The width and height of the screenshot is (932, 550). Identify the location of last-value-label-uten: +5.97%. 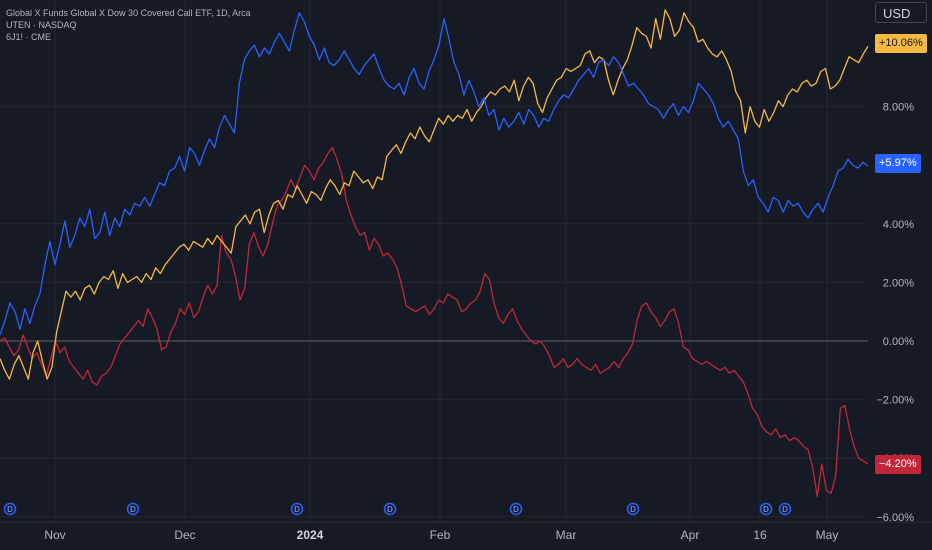
(898, 163).